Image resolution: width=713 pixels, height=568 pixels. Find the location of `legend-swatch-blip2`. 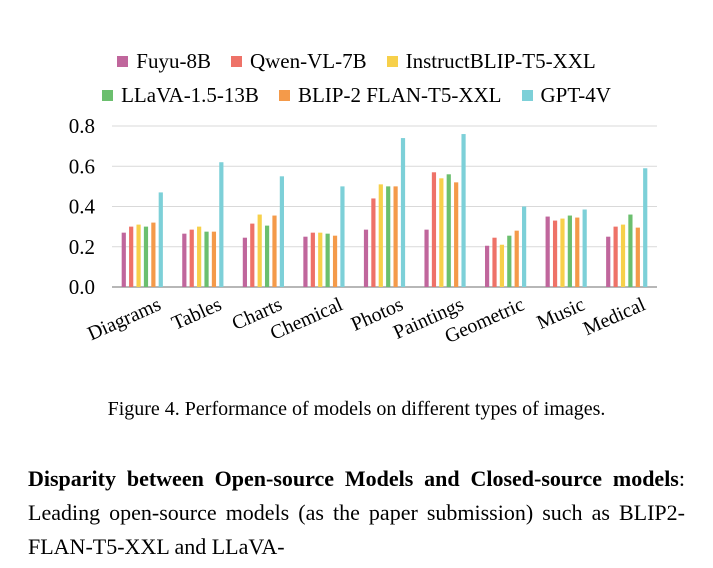

legend-swatch-blip2 is located at coordinates (284, 95).